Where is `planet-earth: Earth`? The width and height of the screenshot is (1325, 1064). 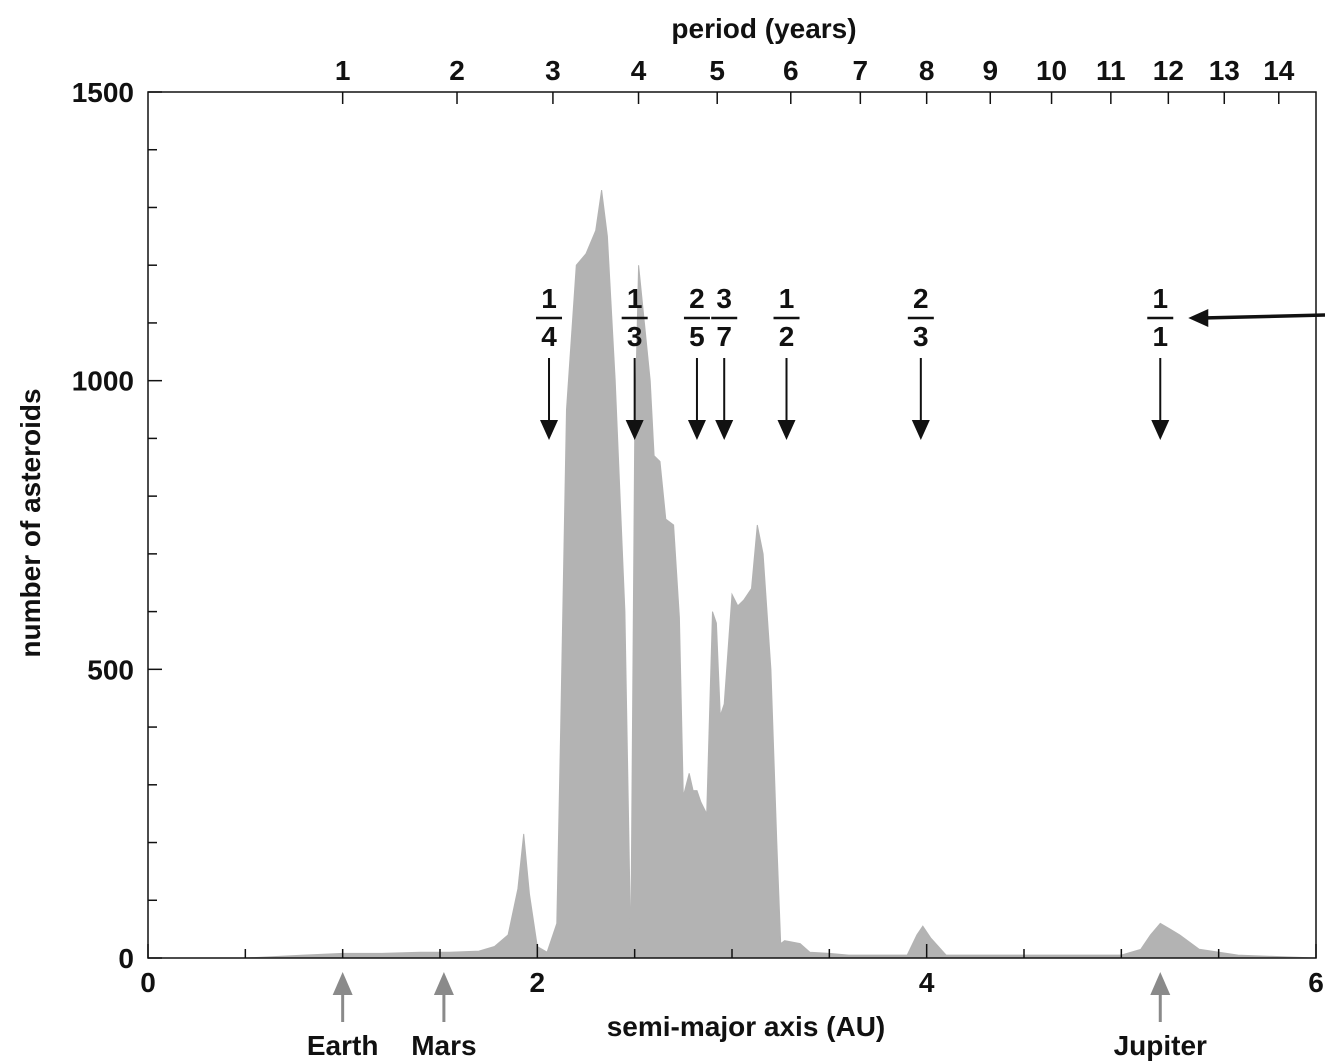 planet-earth: Earth is located at coordinates (343, 1016).